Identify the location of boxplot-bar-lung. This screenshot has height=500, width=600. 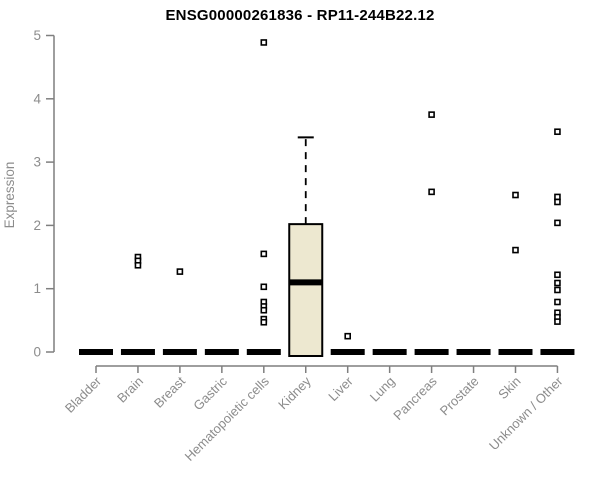
(389, 352).